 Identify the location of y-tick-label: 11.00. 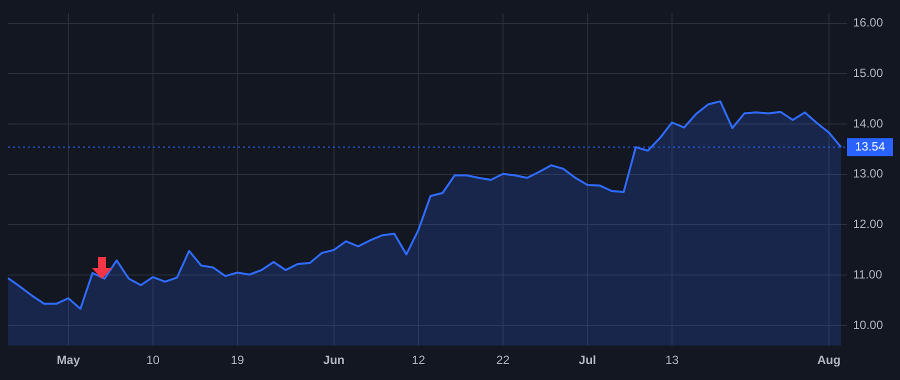
(867, 274).